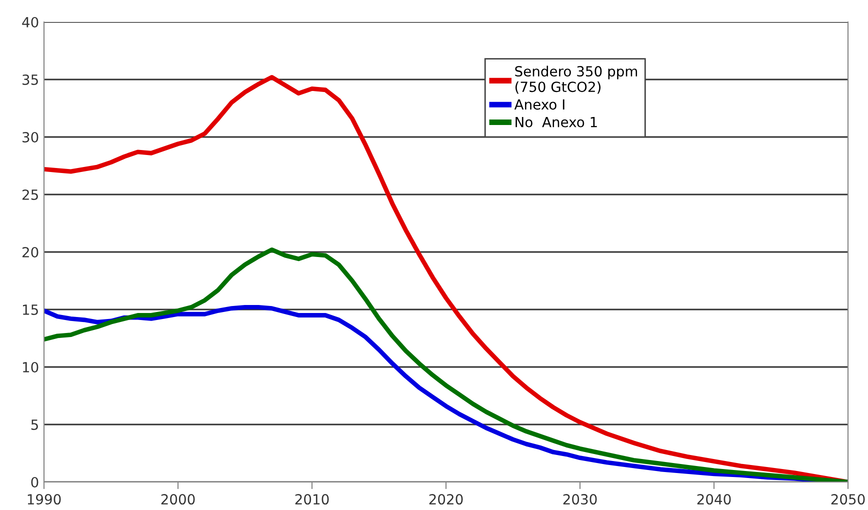 This screenshot has height=510, width=868. Describe the element at coordinates (34, 482) in the screenshot. I see `y-tick-label: 0` at that location.